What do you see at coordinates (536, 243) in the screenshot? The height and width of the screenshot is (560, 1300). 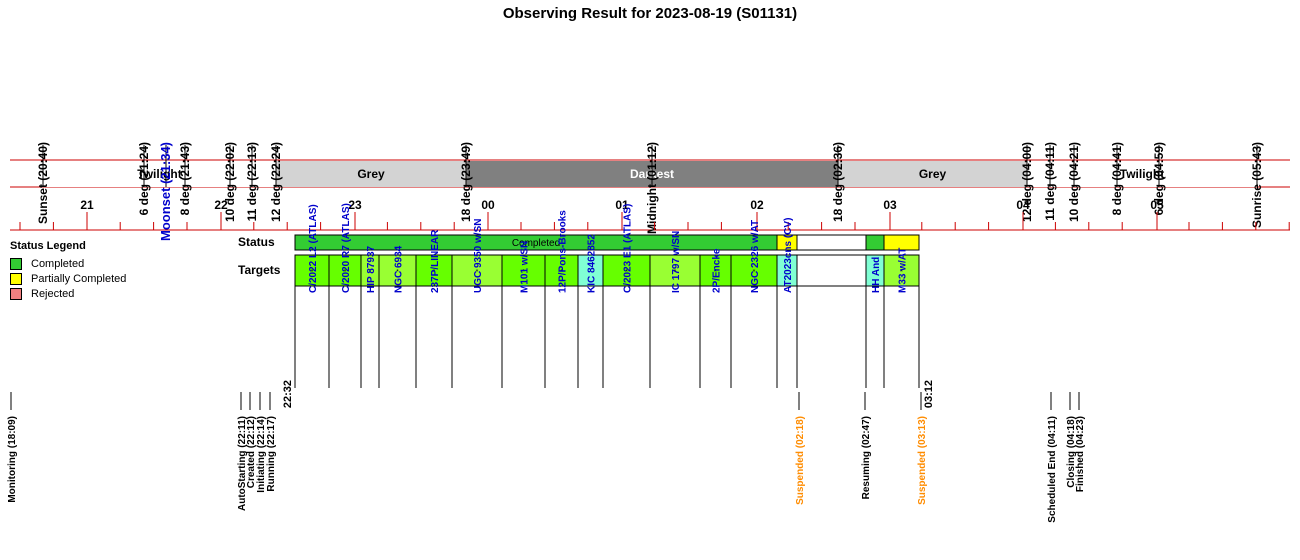 I see `status-segment-label: Completed` at bounding box center [536, 243].